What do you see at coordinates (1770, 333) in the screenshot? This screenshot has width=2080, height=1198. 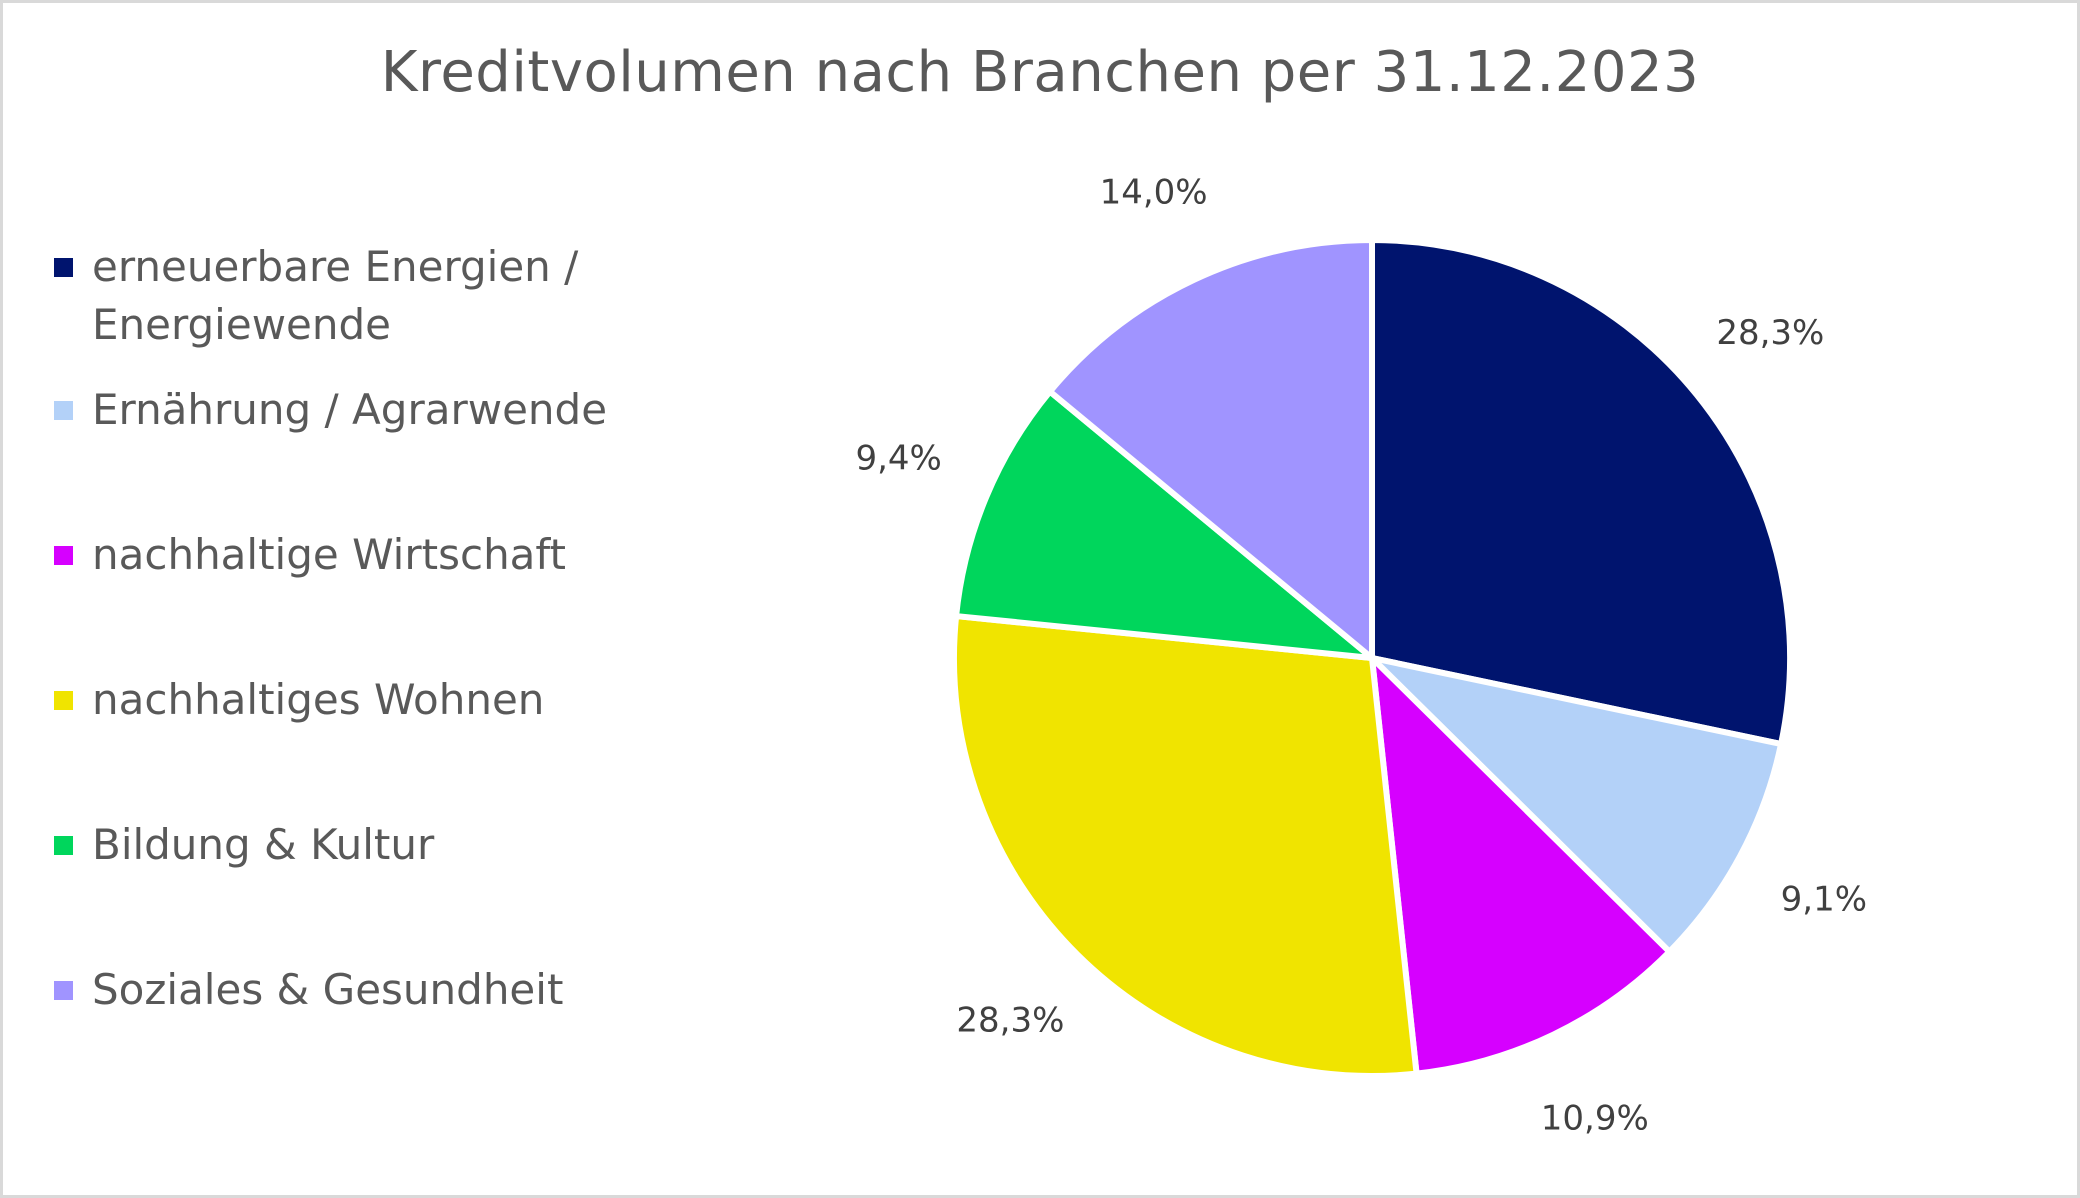 I see `data-label-0: 28,3%` at bounding box center [1770, 333].